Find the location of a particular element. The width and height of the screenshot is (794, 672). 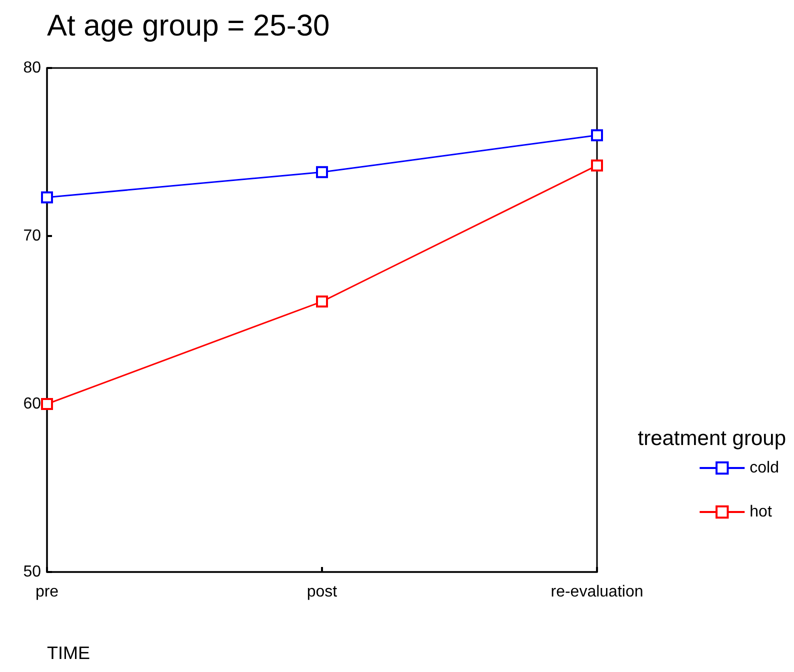

legend-label: cold is located at coordinates (765, 468).